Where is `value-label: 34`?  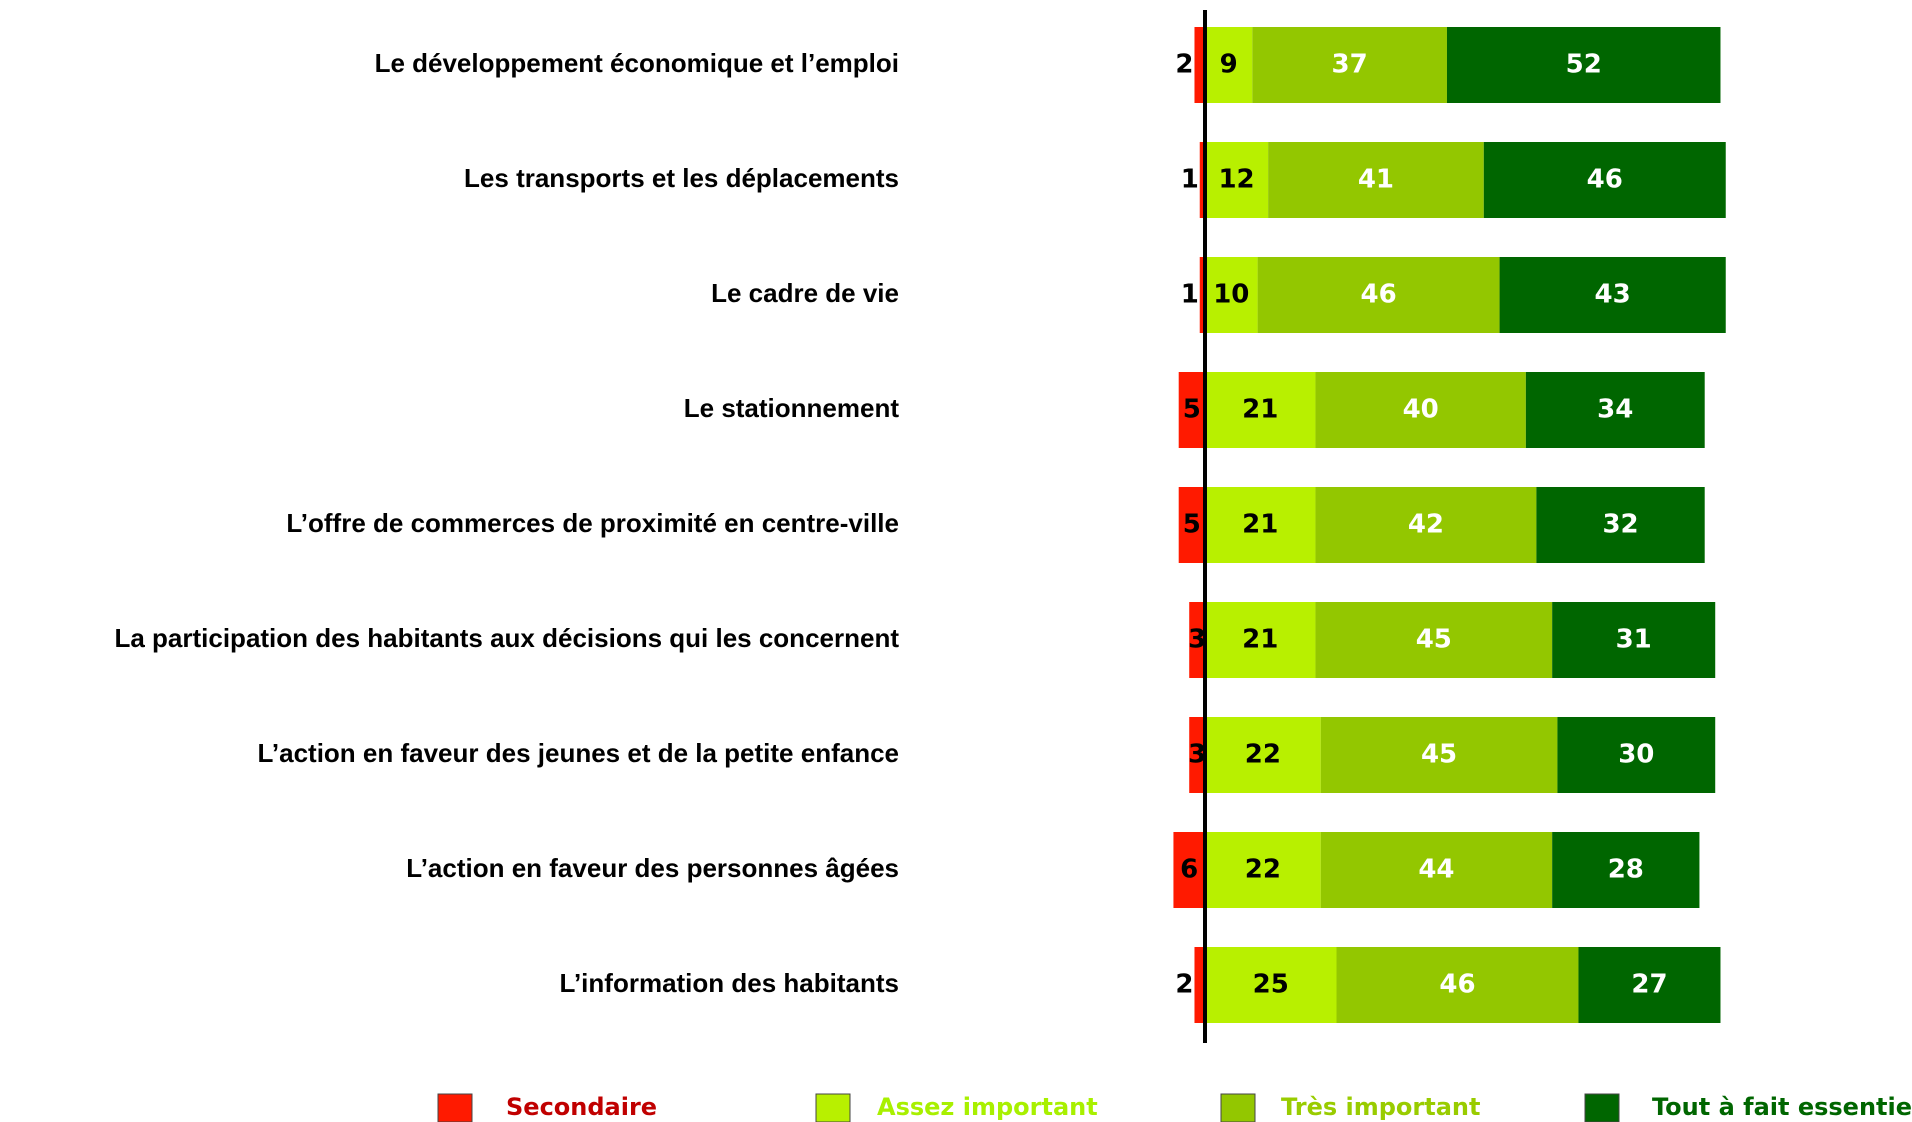
value-label: 34 is located at coordinates (1615, 410).